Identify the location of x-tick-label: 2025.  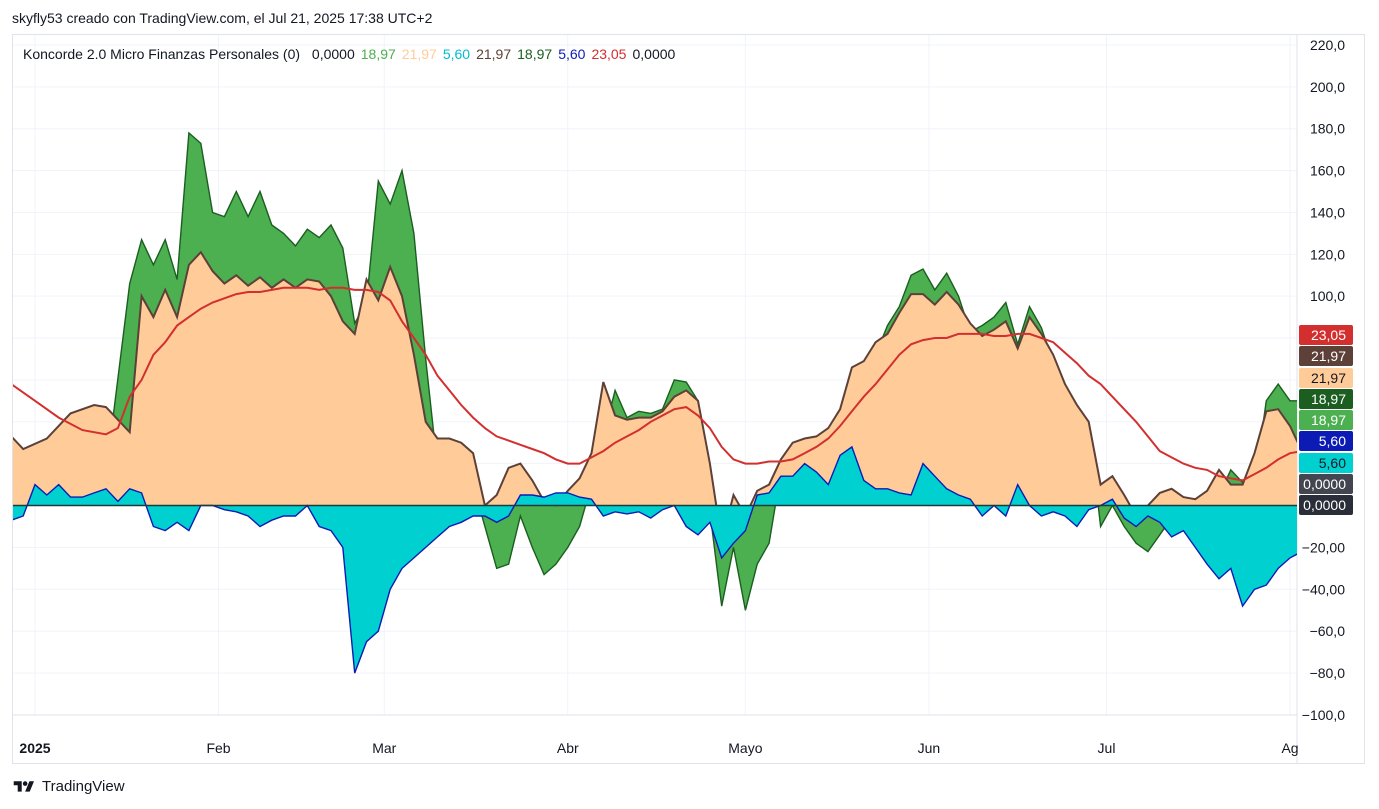
(34, 748).